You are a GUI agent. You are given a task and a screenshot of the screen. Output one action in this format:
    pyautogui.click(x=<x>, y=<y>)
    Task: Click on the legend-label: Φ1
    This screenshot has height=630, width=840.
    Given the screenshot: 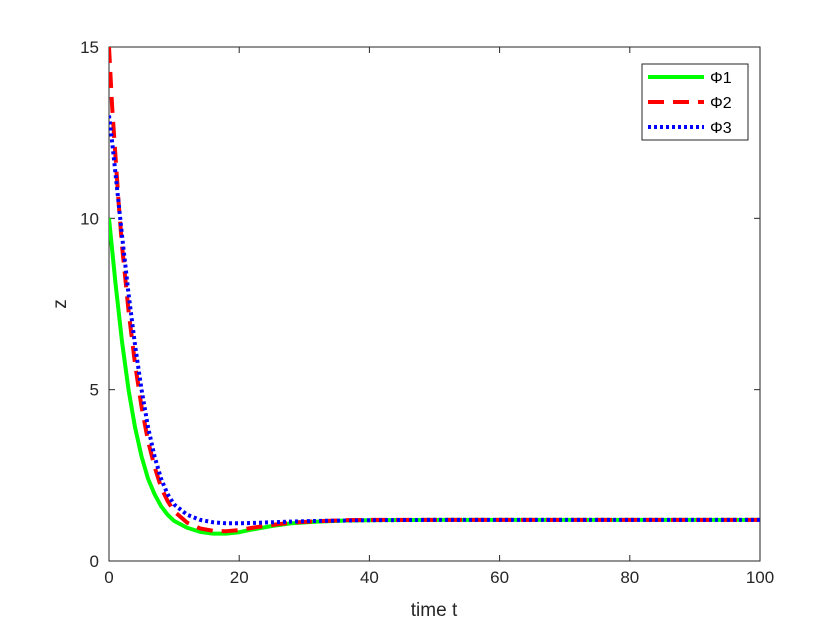 What is the action you would take?
    pyautogui.click(x=721, y=78)
    